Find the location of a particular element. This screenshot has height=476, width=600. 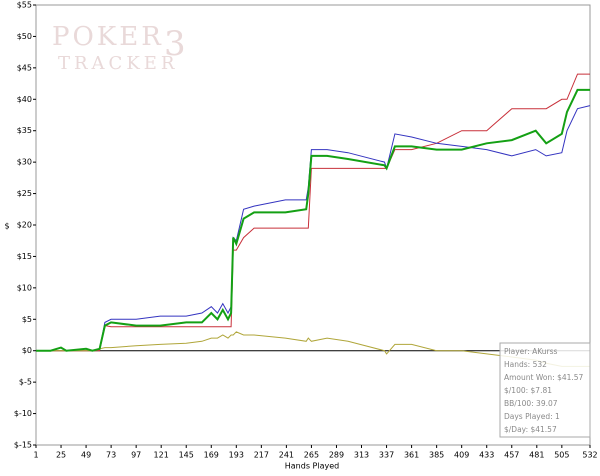

x-axis-label: Hands Played is located at coordinates (312, 466).